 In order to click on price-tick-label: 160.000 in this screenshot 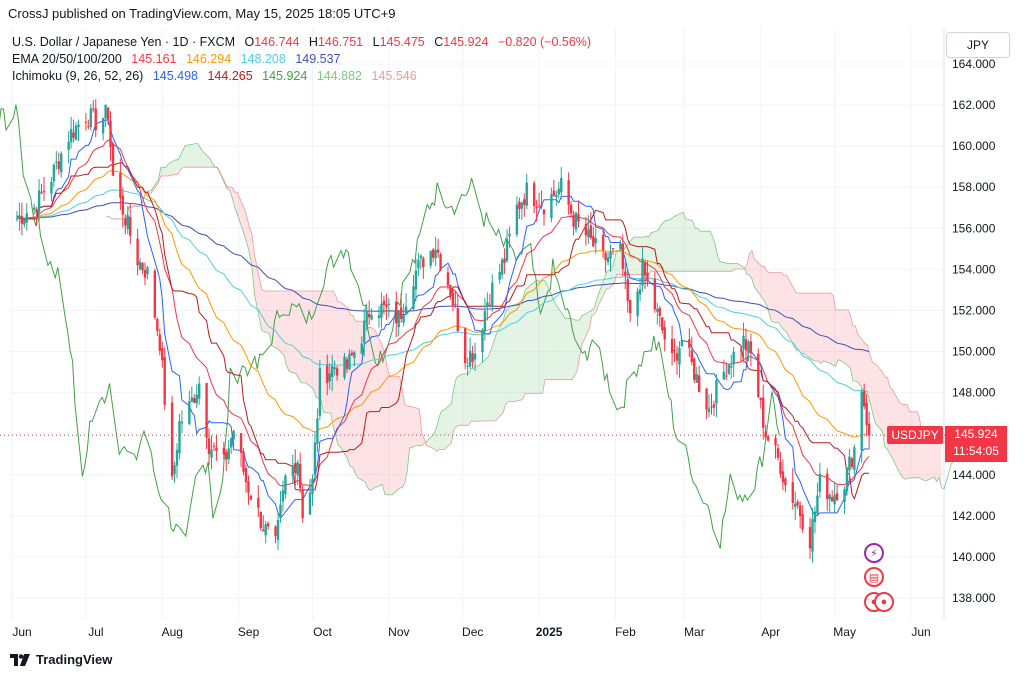, I will do `click(974, 146)`.